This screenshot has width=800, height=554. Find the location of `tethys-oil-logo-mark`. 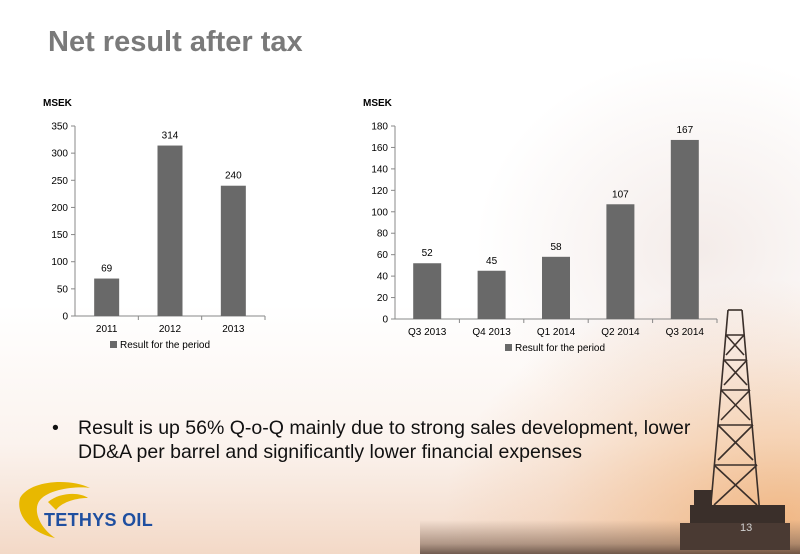

tethys-oil-logo-mark is located at coordinates (54, 510).